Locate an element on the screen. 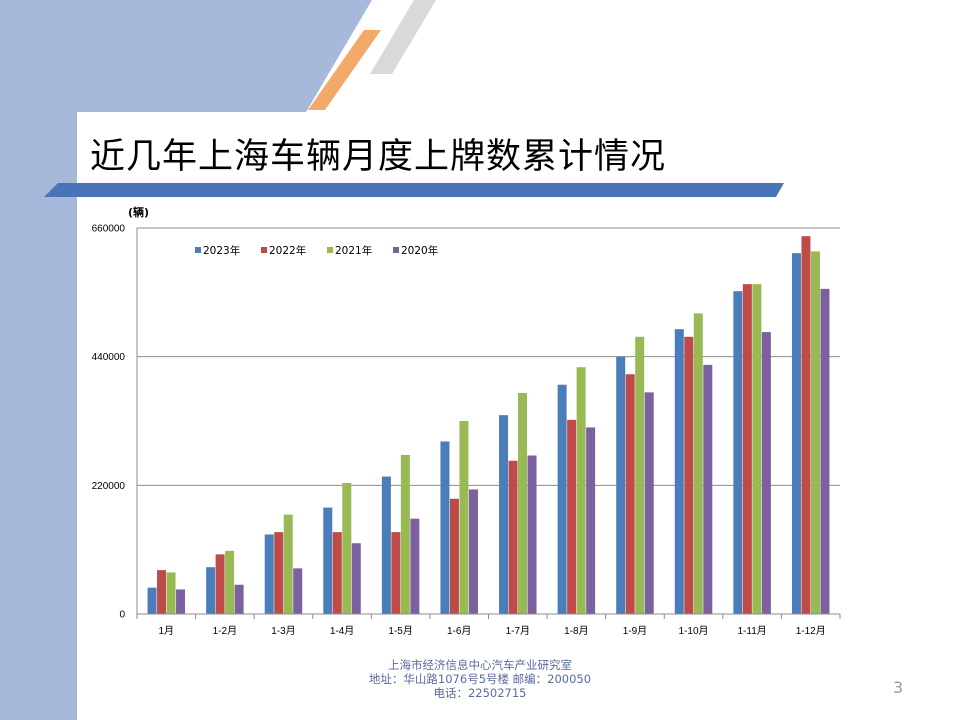  x-tick-label: 1-8月 is located at coordinates (576, 631).